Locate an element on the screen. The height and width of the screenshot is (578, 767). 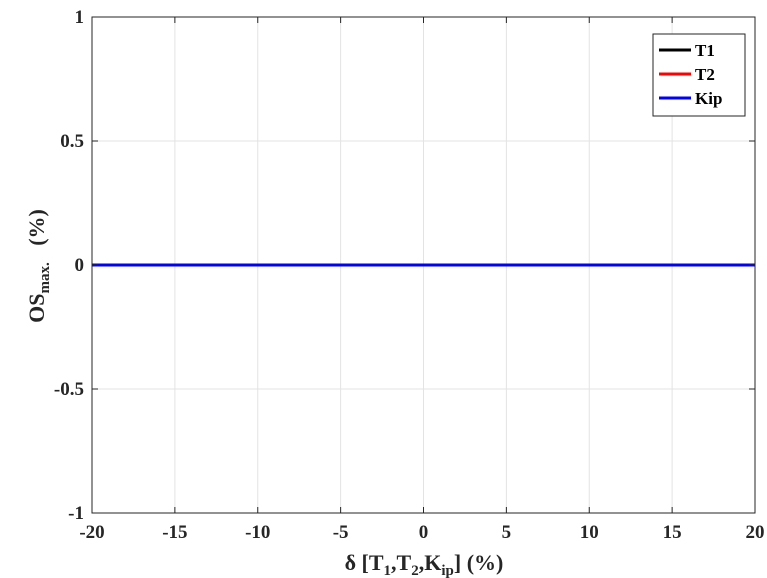
legend-label: T1 is located at coordinates (705, 50).